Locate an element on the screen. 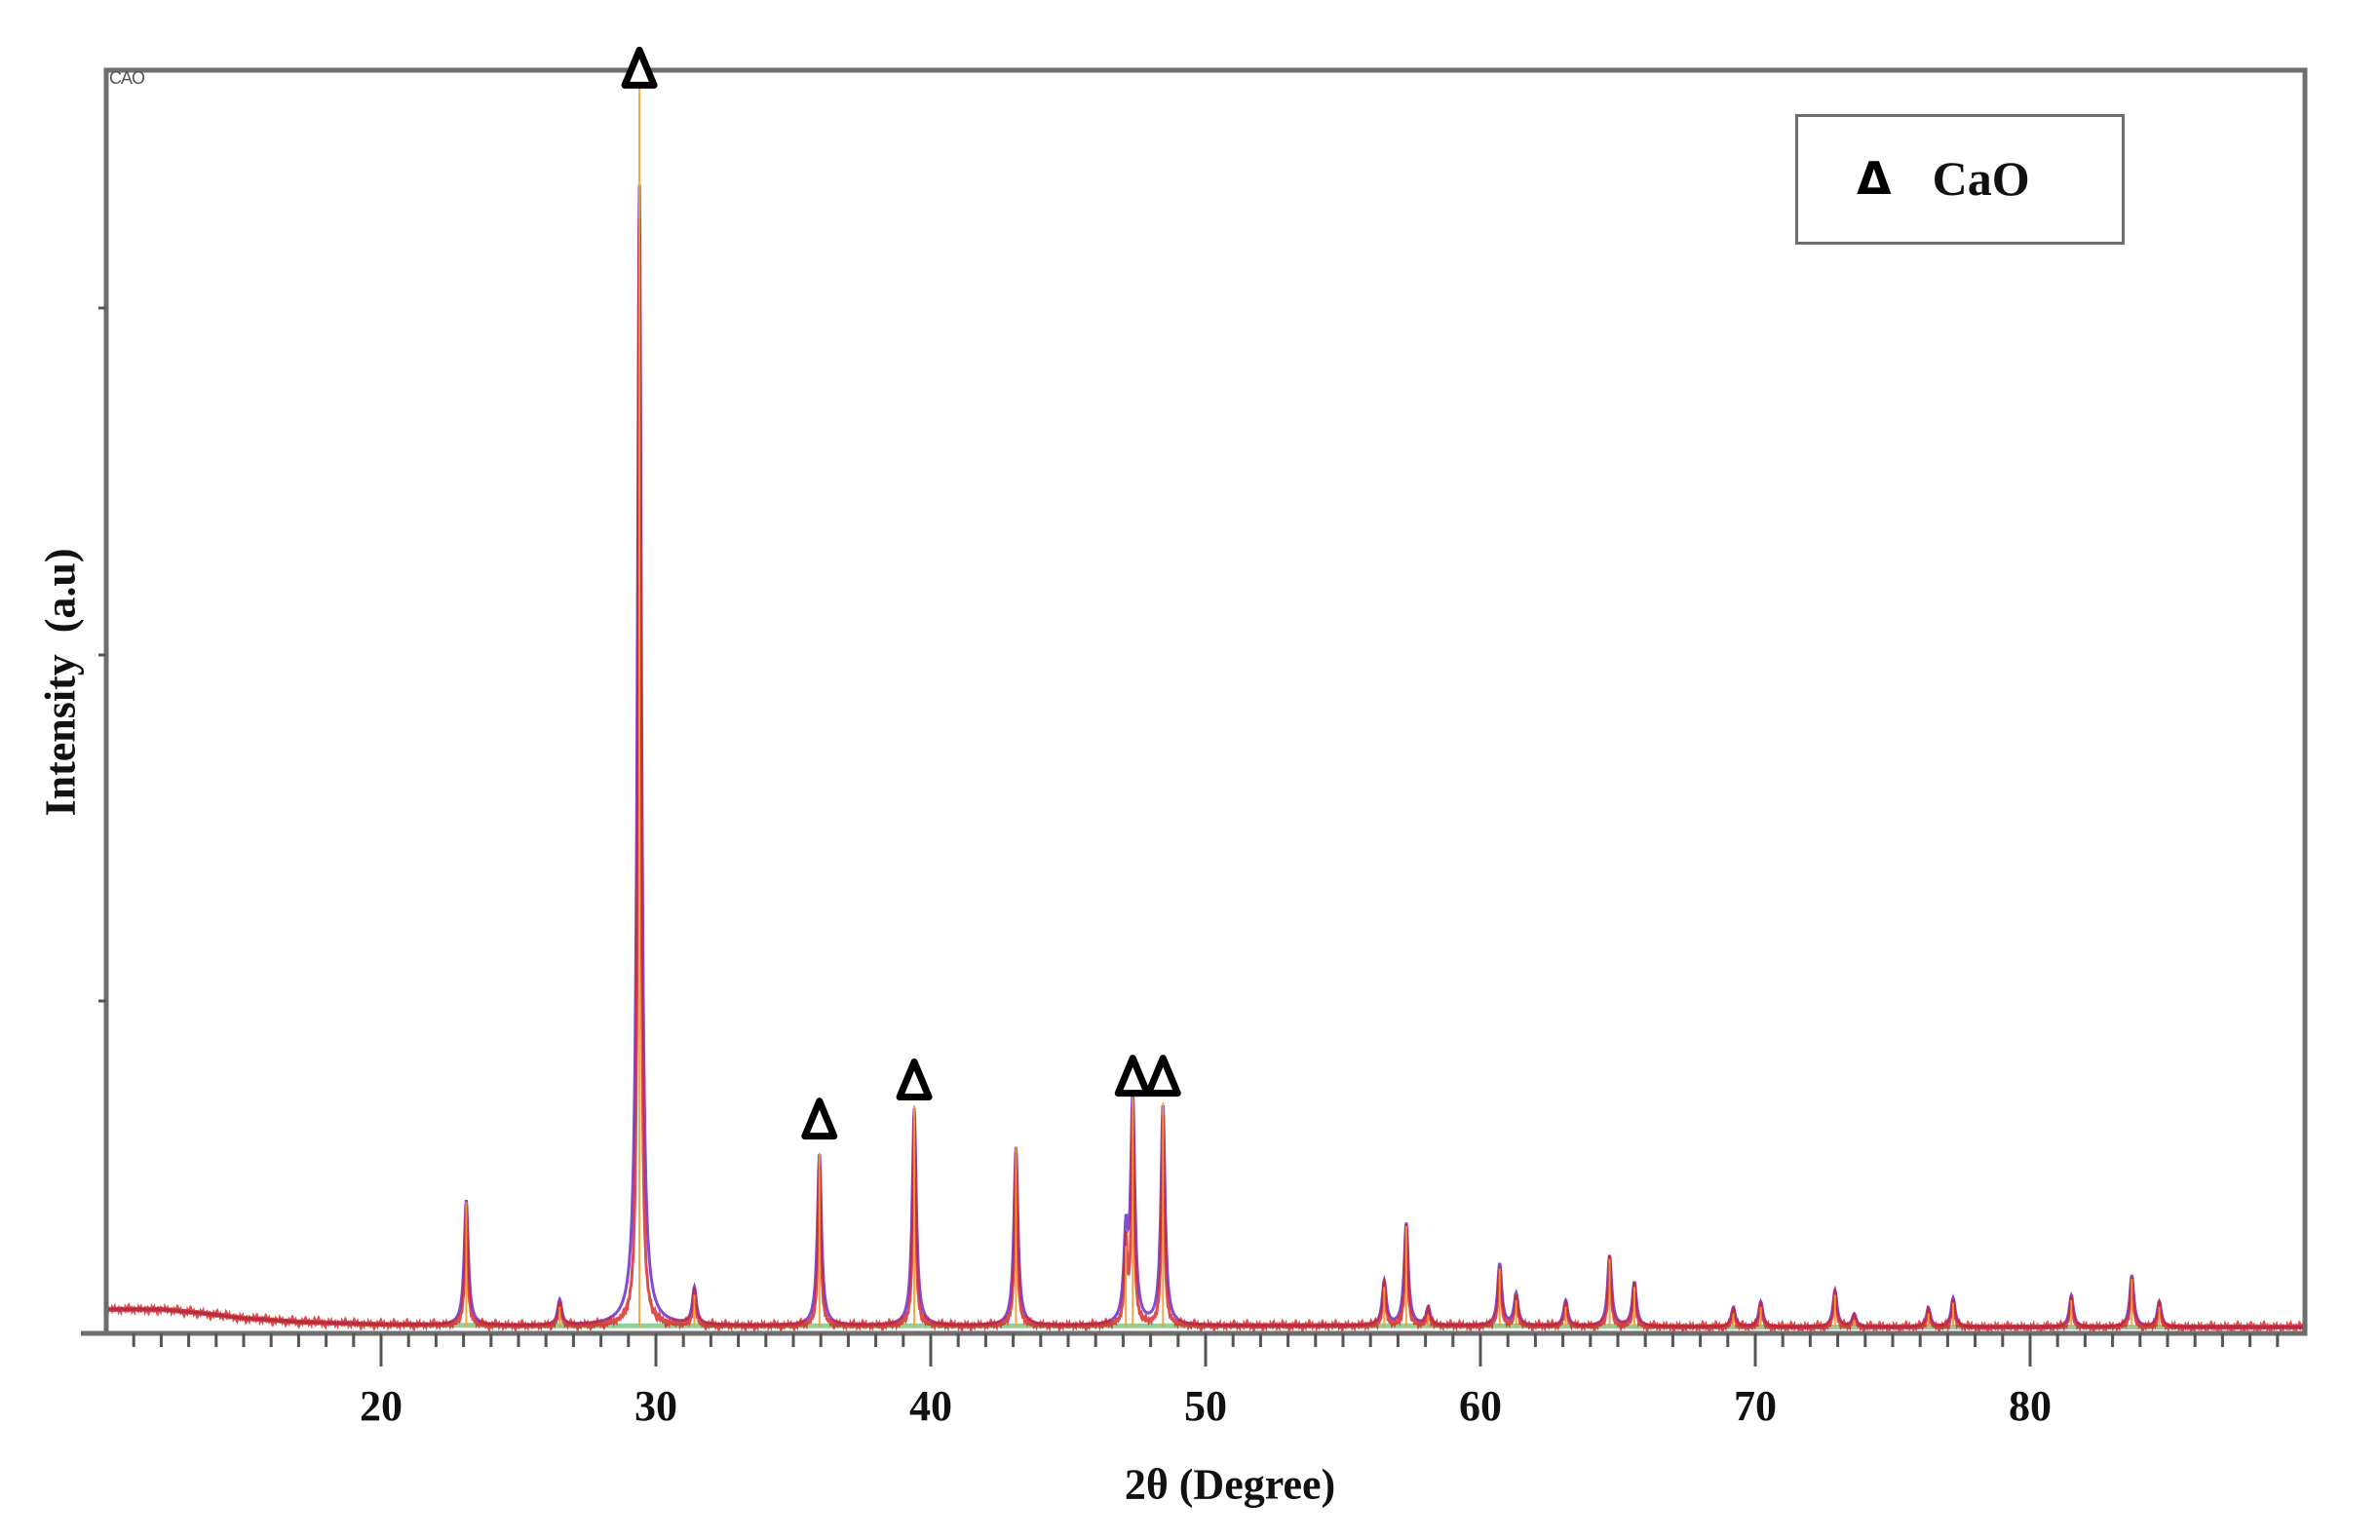 Image resolution: width=2380 pixels, height=1540 pixels. x-tick-label: 80 is located at coordinates (2030, 1406).